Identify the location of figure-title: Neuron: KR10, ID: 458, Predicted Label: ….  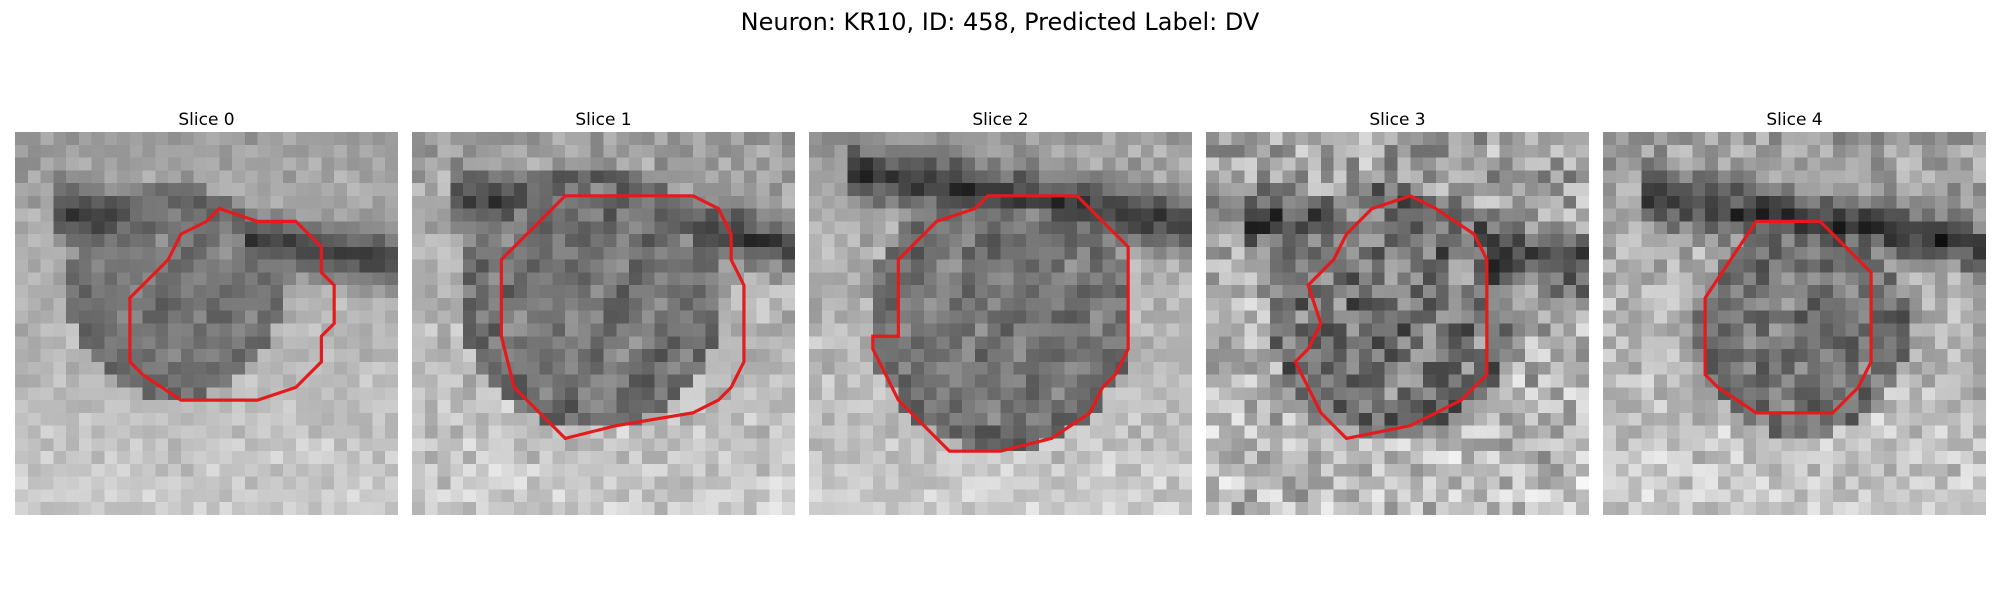
(1000, 22).